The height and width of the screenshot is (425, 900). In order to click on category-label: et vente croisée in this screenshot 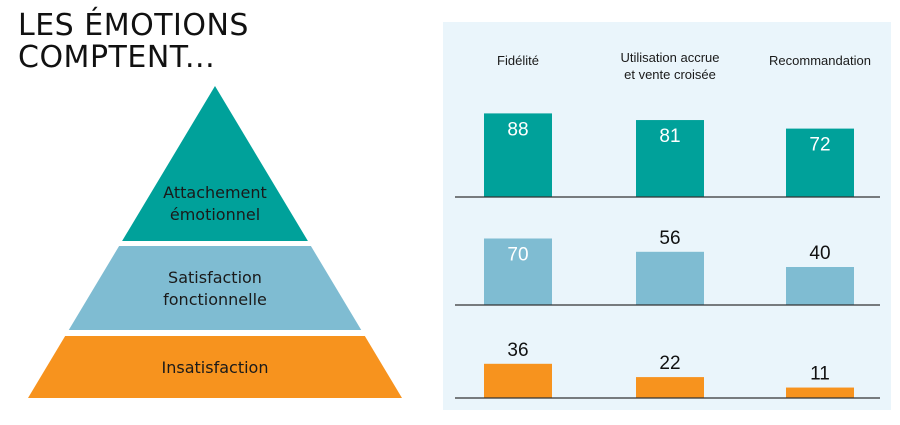, I will do `click(670, 74)`.